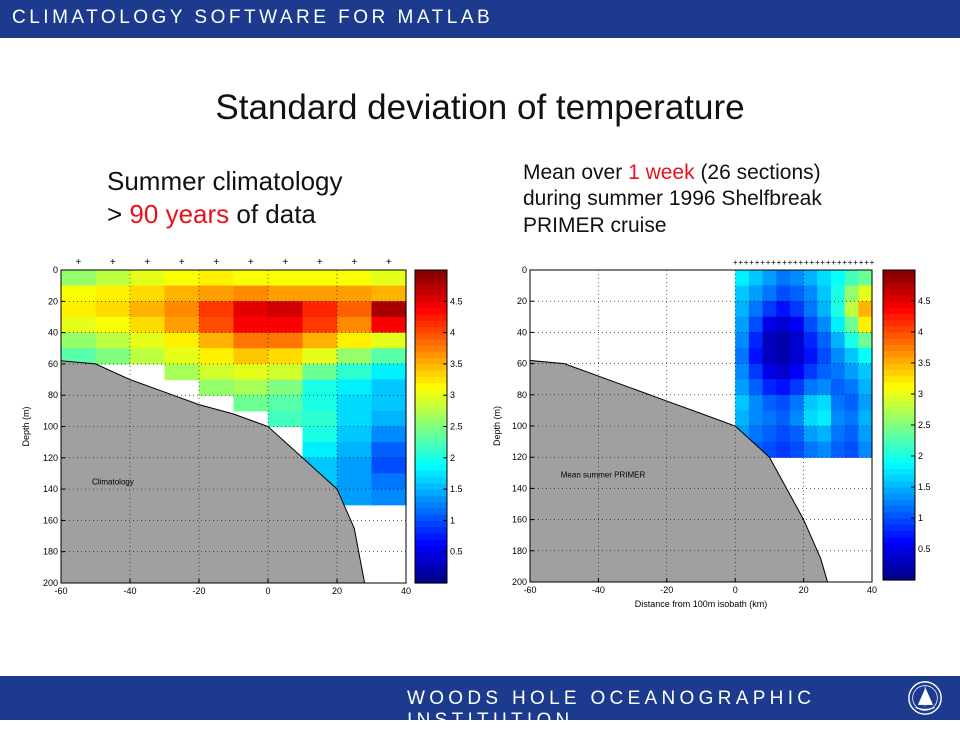 Image resolution: width=960 pixels, height=732 pixels. What do you see at coordinates (519, 520) in the screenshot?
I see `y-tick-label: 160` at bounding box center [519, 520].